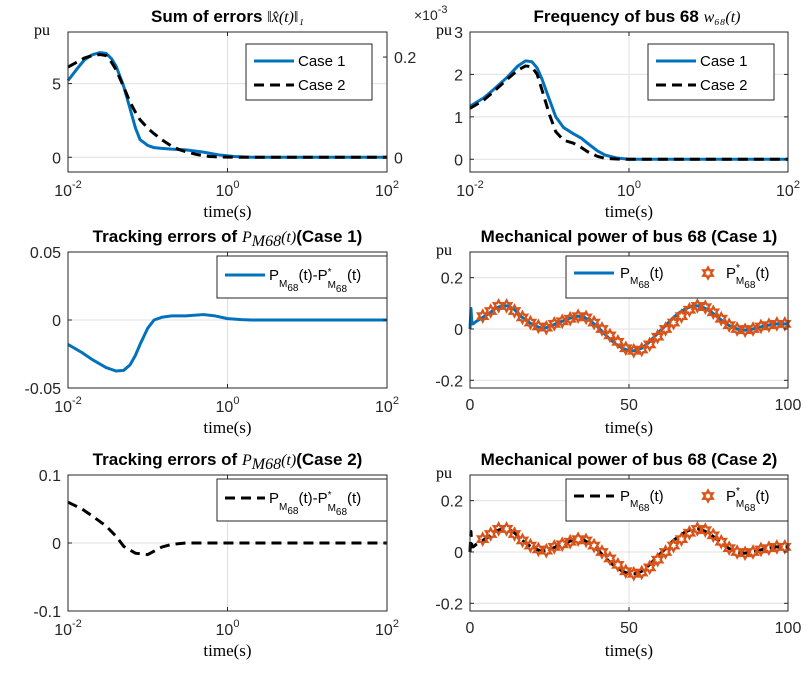 The image size is (808, 674). What do you see at coordinates (354, 498) in the screenshot?
I see `legend-label-part: (t)` at bounding box center [354, 498].